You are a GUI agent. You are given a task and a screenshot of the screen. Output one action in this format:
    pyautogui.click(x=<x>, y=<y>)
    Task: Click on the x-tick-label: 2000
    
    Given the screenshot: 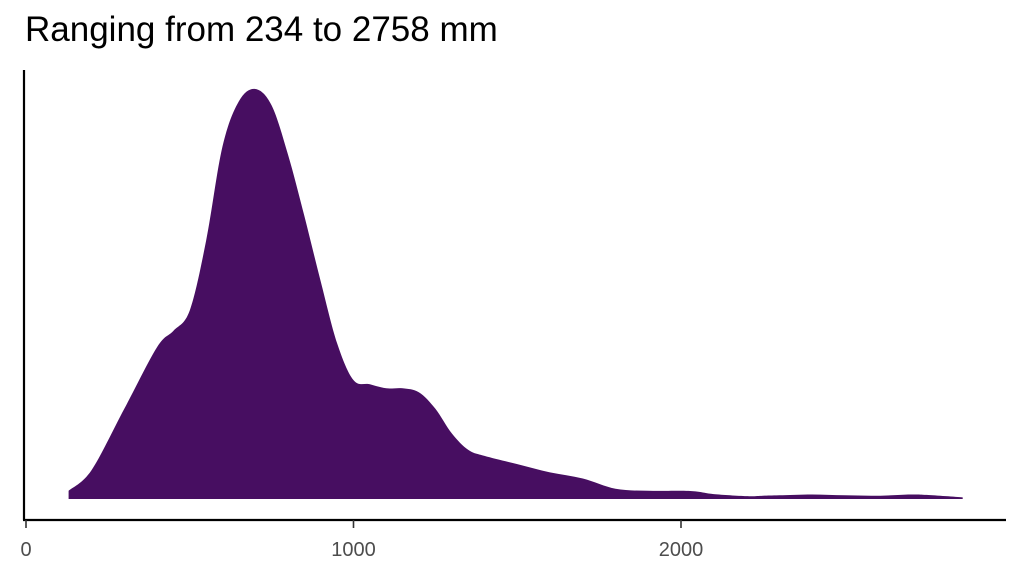 What is the action you would take?
    pyautogui.click(x=681, y=550)
    